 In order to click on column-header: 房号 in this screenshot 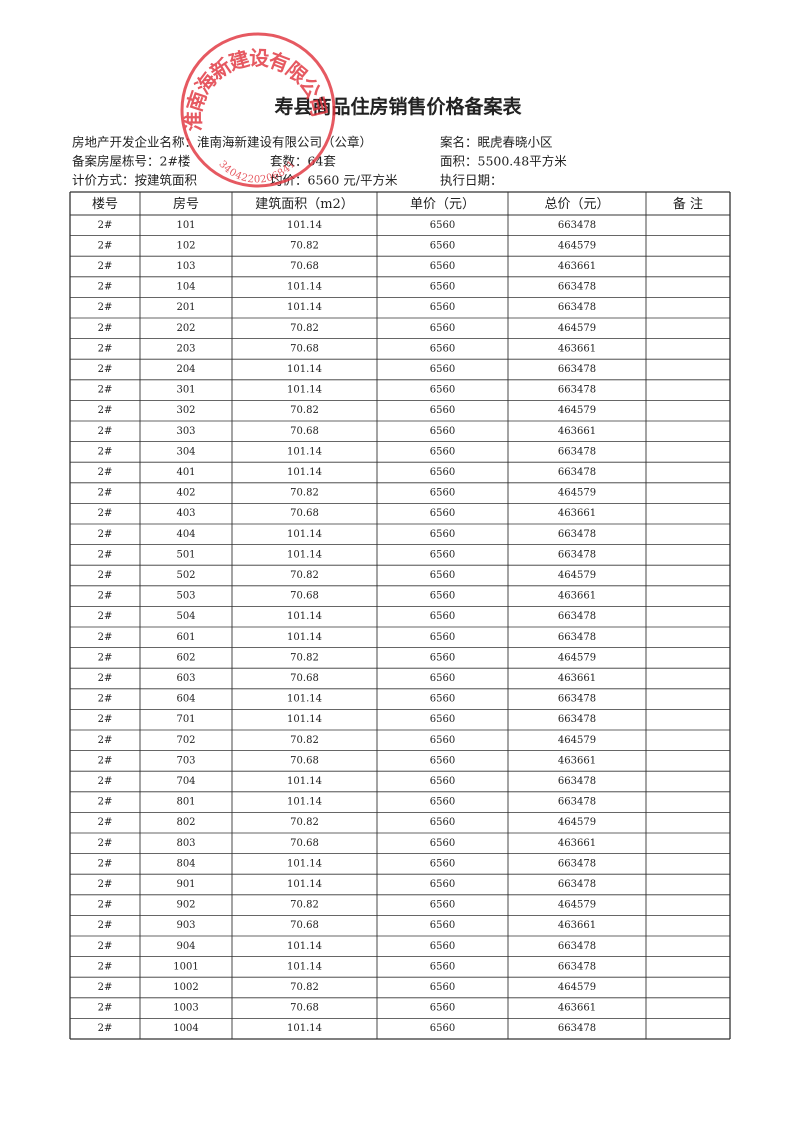, I will do `click(186, 204)`.